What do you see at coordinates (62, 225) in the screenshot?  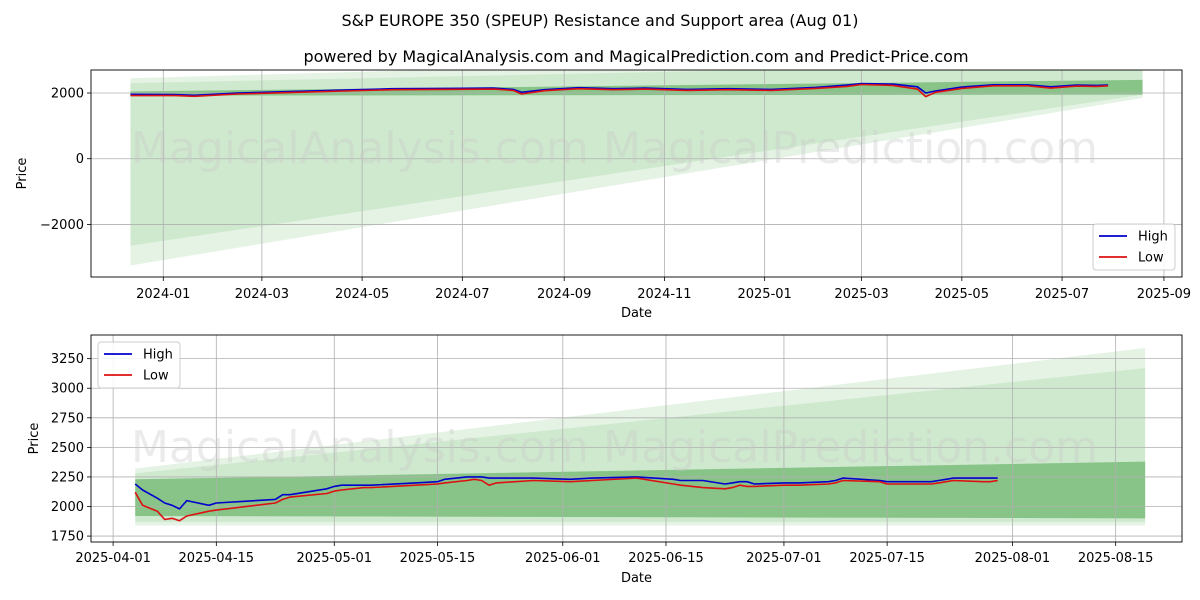 I see `y-tick-label: −2000` at bounding box center [62, 225].